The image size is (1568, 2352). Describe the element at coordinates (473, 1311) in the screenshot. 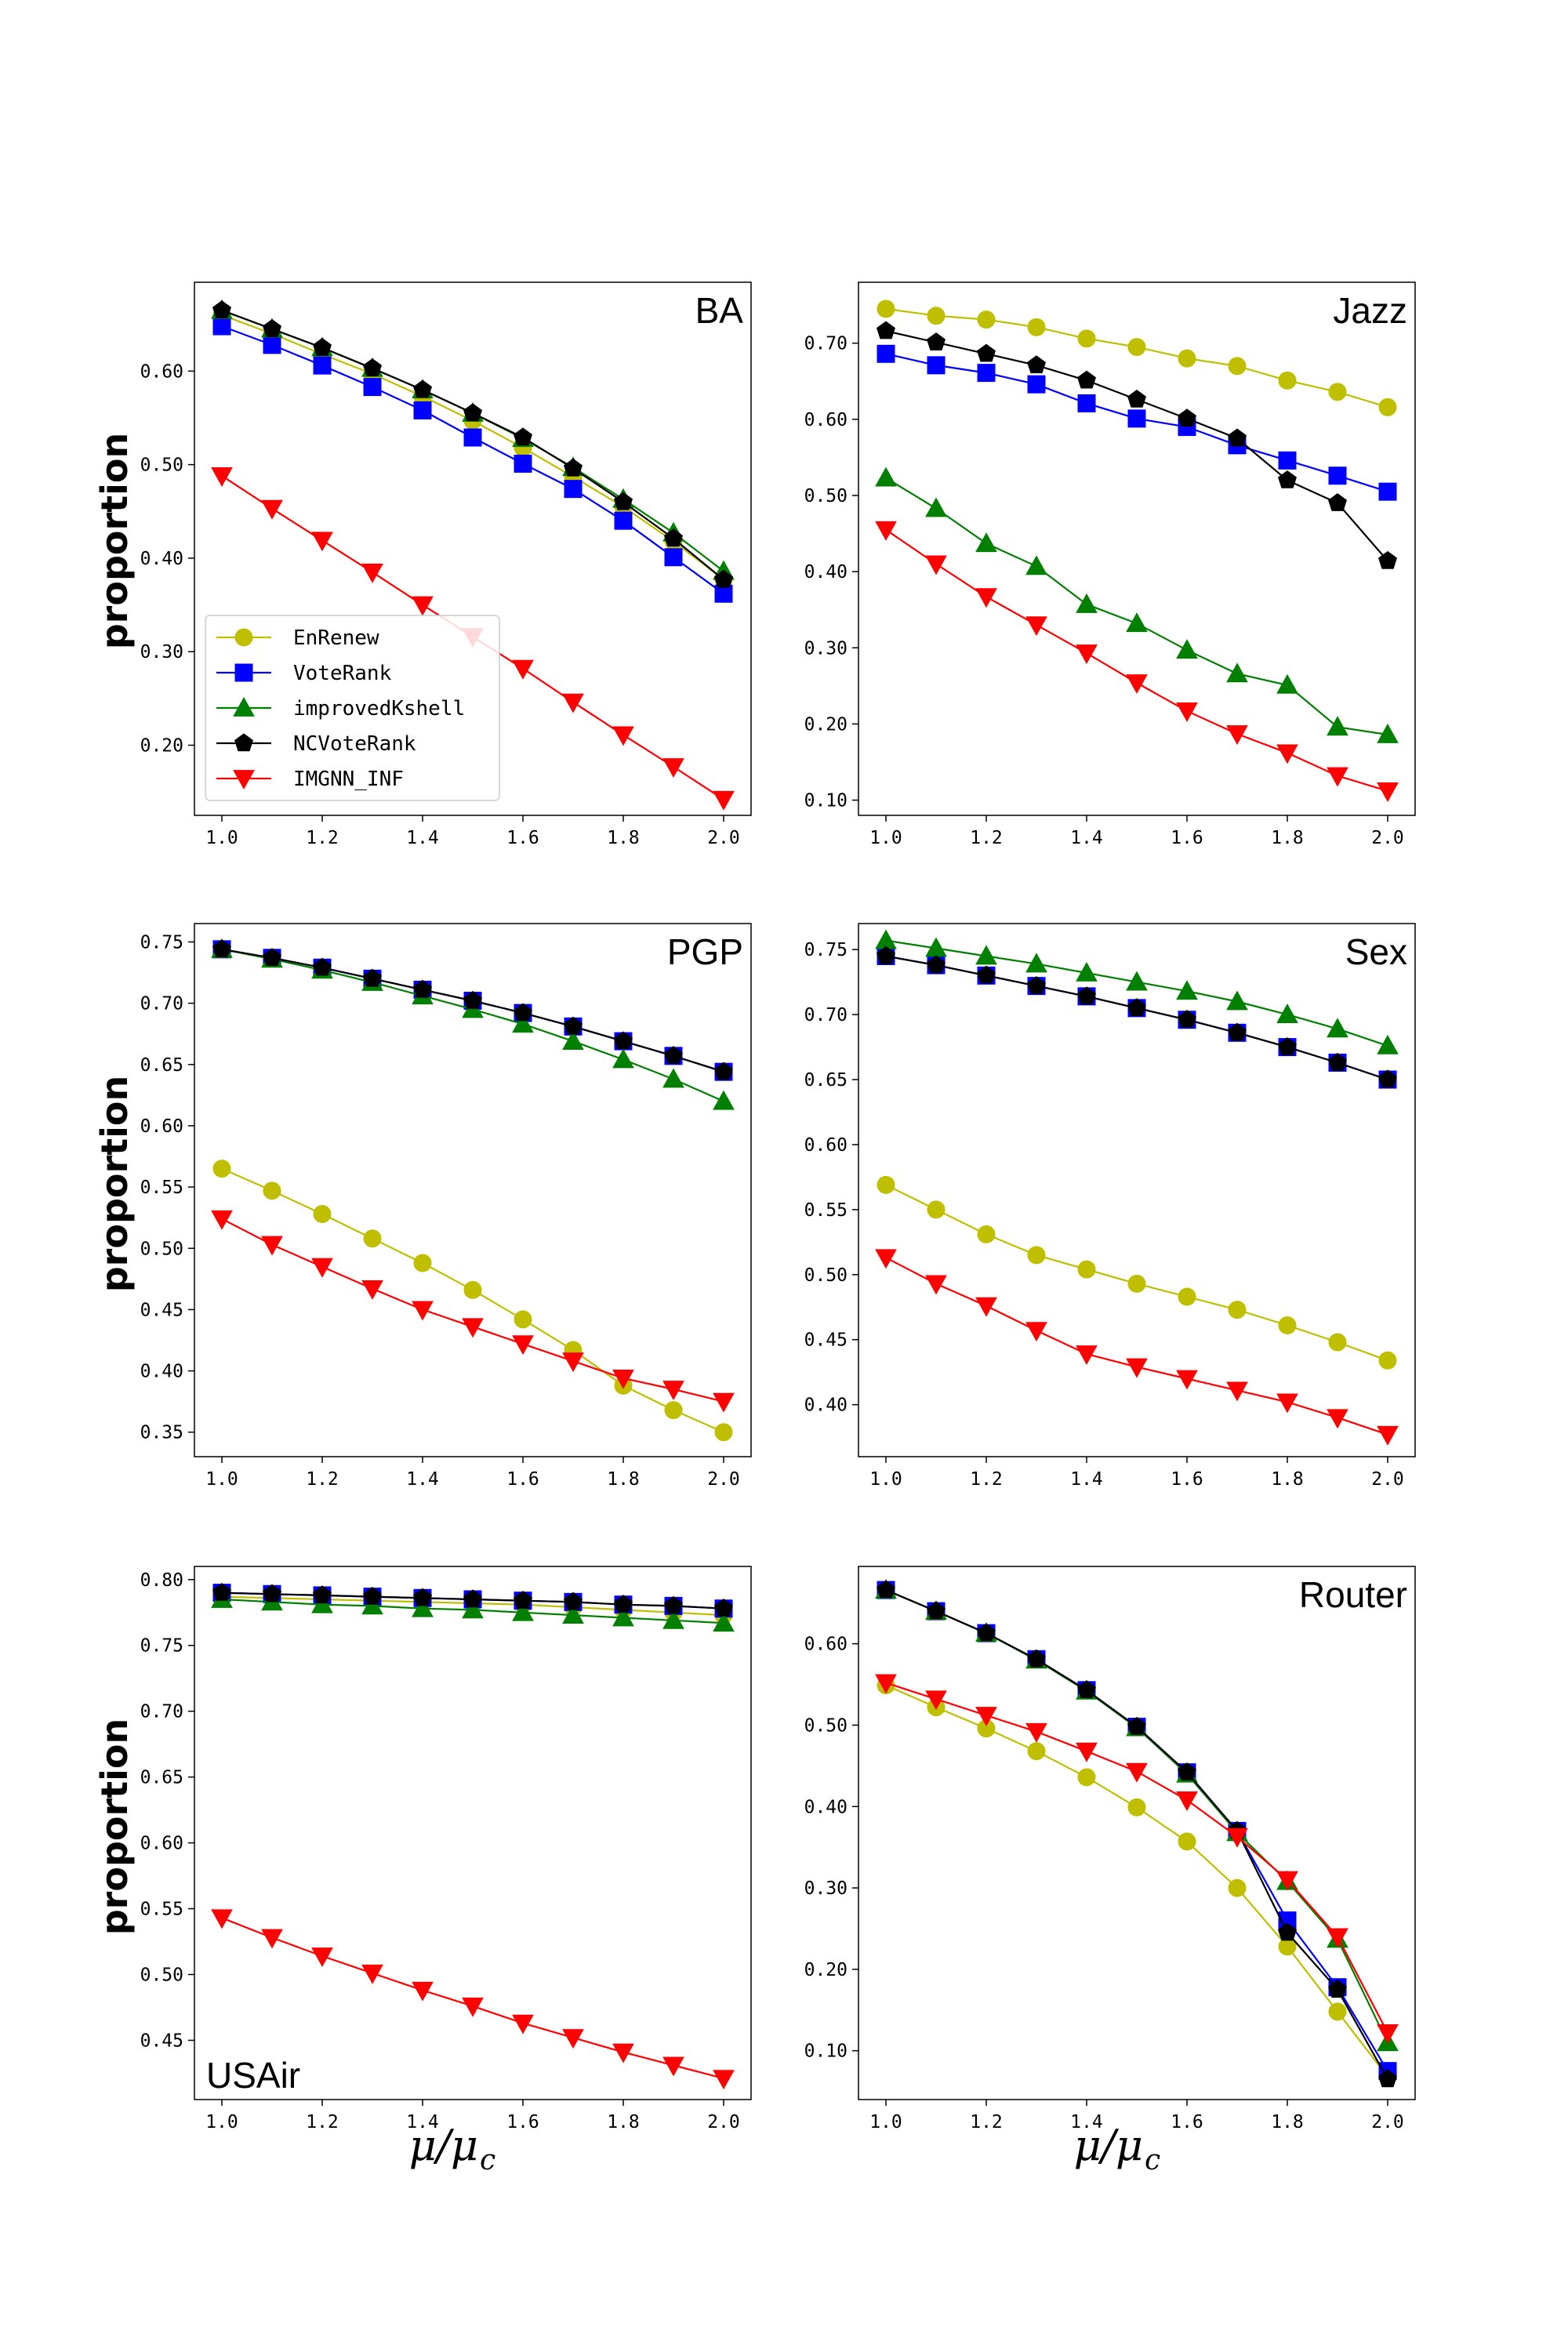

I see `series-imgnn-inf-pgp` at that location.